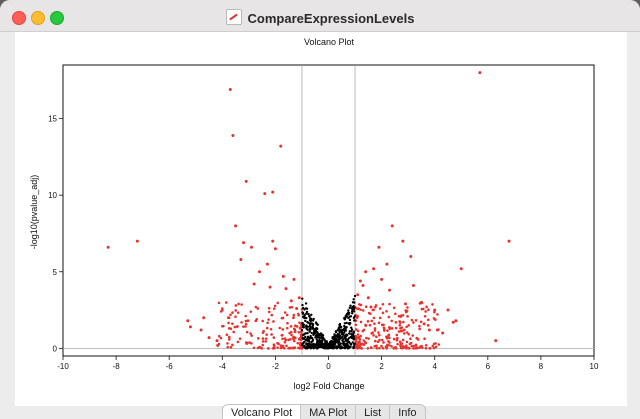 This screenshot has height=419, width=640. Describe the element at coordinates (262, 412) in the screenshot. I see `tab-volcano-plot: Volcano Plot` at that location.